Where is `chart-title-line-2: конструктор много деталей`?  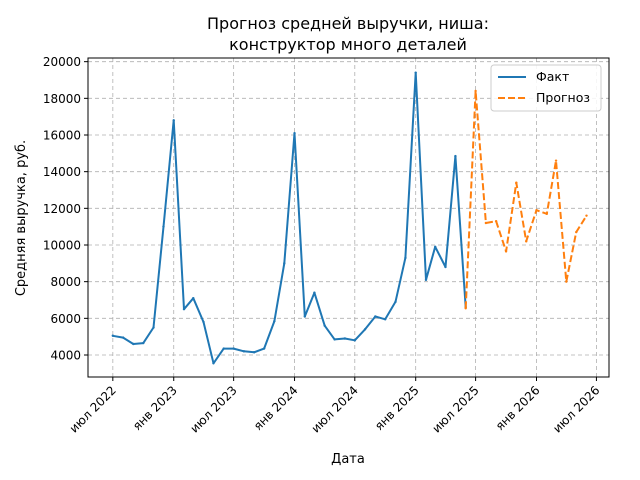 chart-title-line-2: конструктор много деталей is located at coordinates (348, 44).